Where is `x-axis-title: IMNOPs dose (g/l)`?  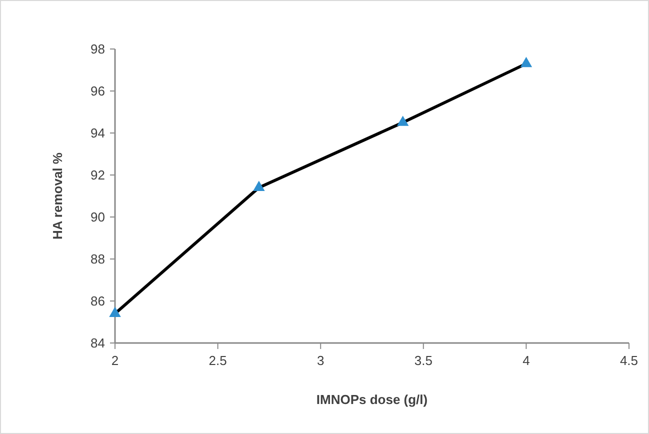 x-axis-title: IMNOPs dose (g/l) is located at coordinates (372, 399).